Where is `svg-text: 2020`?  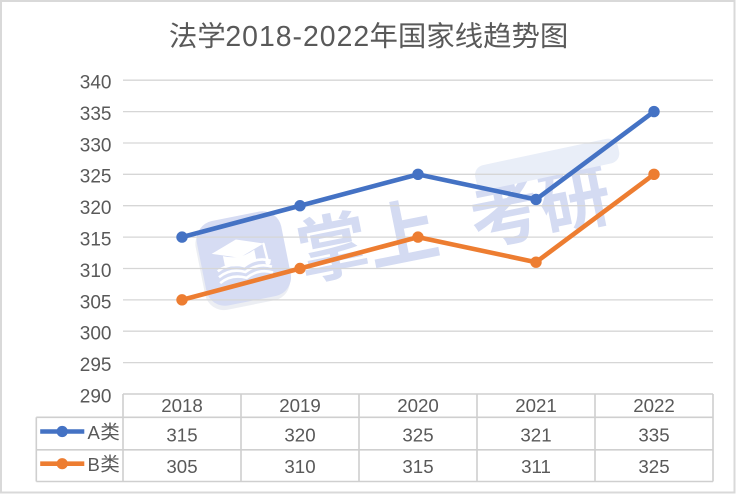
svg-text: 2020 is located at coordinates (418, 405).